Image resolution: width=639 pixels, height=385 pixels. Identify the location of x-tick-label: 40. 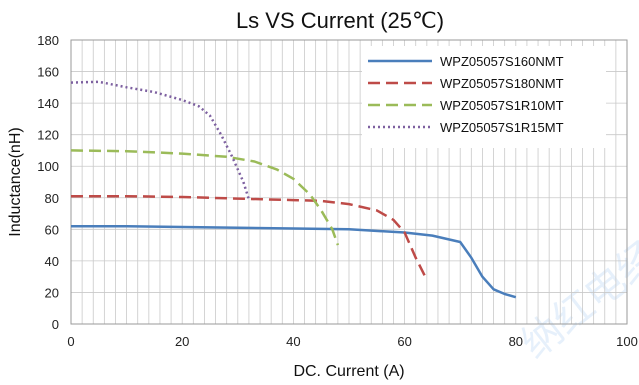
(293, 341).